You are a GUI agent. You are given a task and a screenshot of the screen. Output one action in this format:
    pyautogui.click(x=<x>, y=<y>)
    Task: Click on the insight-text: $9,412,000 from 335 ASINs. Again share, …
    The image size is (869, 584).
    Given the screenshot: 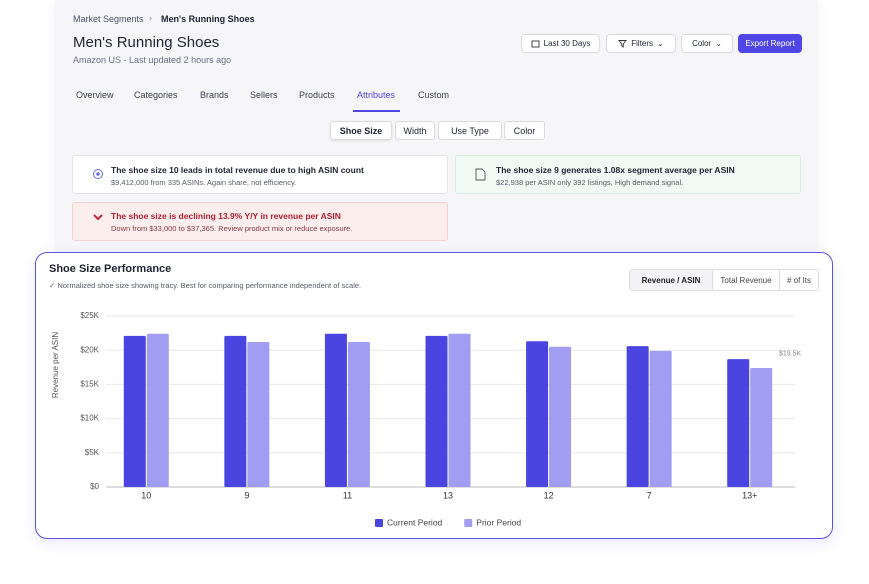 What is the action you would take?
    pyautogui.click(x=204, y=182)
    